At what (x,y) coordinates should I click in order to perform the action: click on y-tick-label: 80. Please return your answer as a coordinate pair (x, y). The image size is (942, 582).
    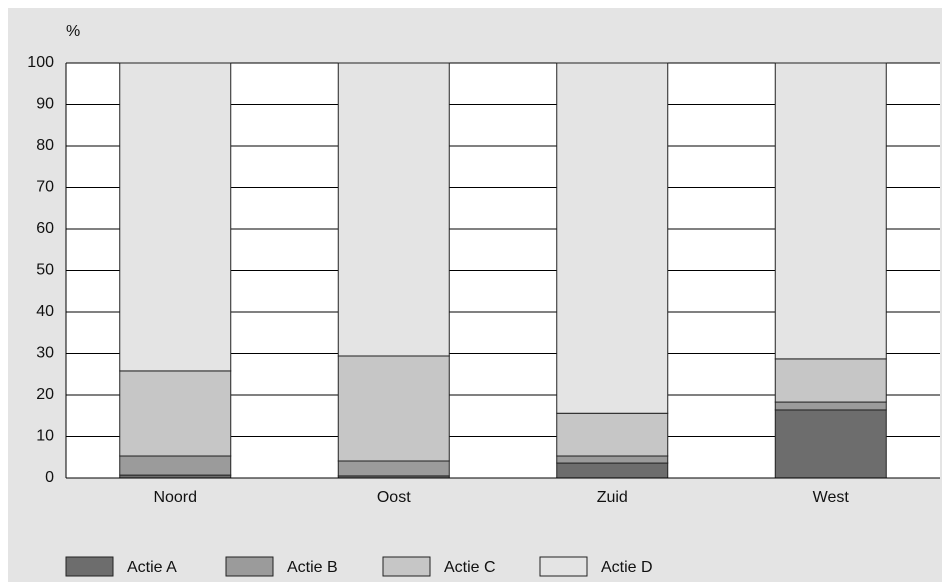
    Looking at the image, I should click on (45, 145).